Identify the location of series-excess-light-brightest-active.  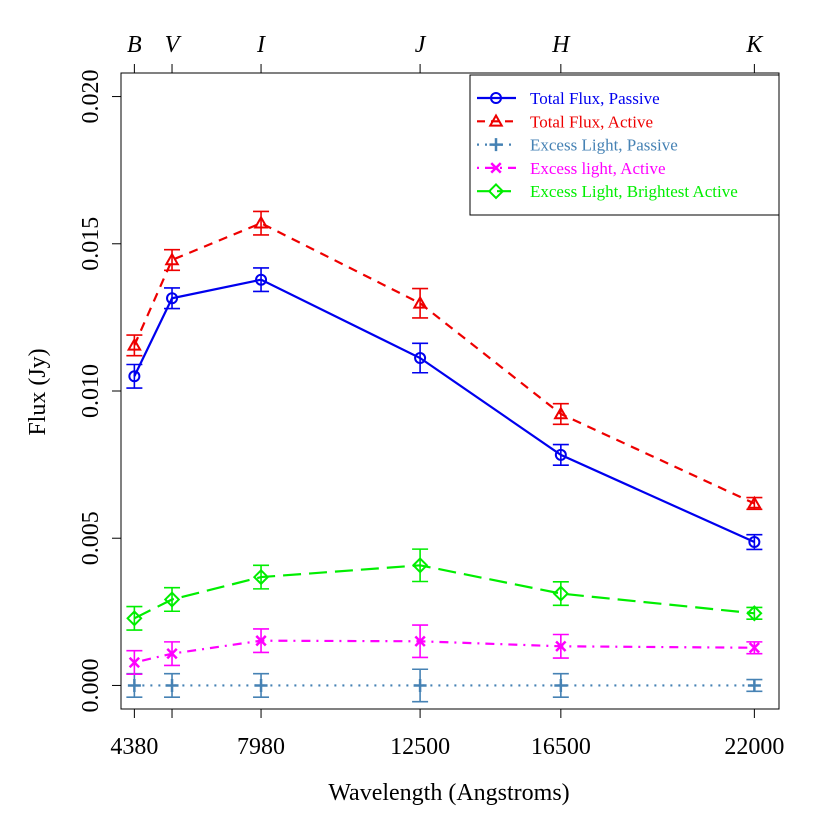
(444, 589).